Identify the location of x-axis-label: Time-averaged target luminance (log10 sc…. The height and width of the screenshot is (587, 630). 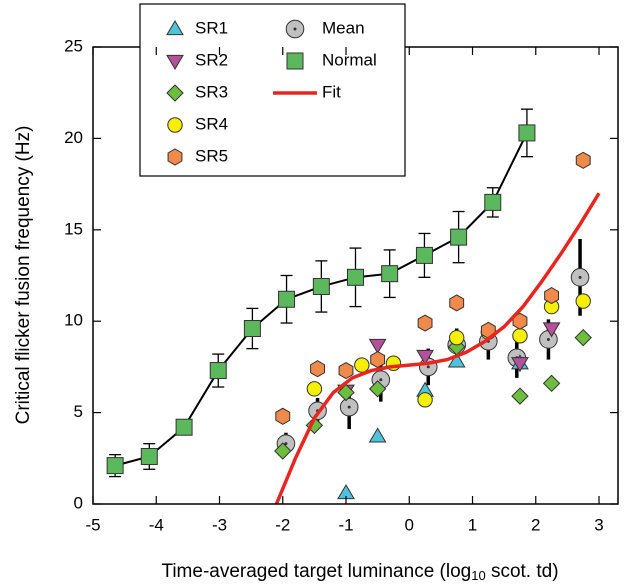
(359, 572).